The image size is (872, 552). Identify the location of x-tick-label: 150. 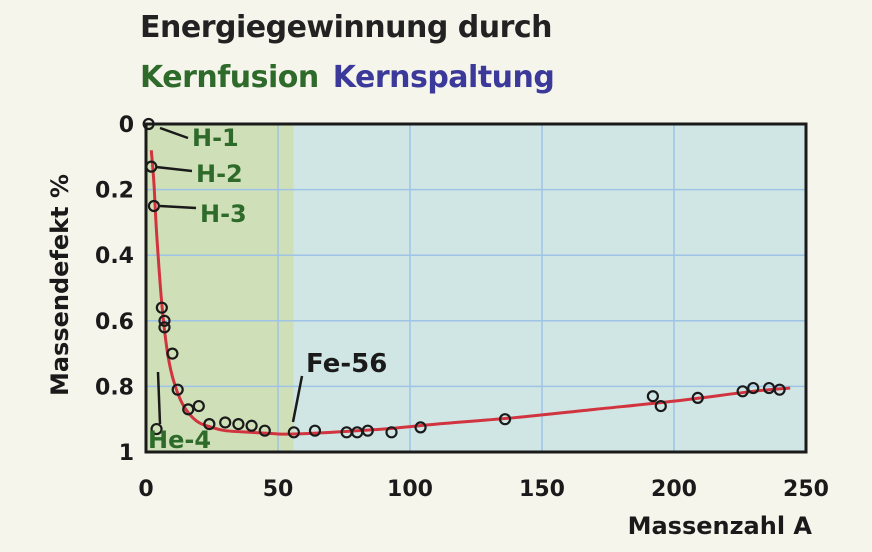
(542, 489).